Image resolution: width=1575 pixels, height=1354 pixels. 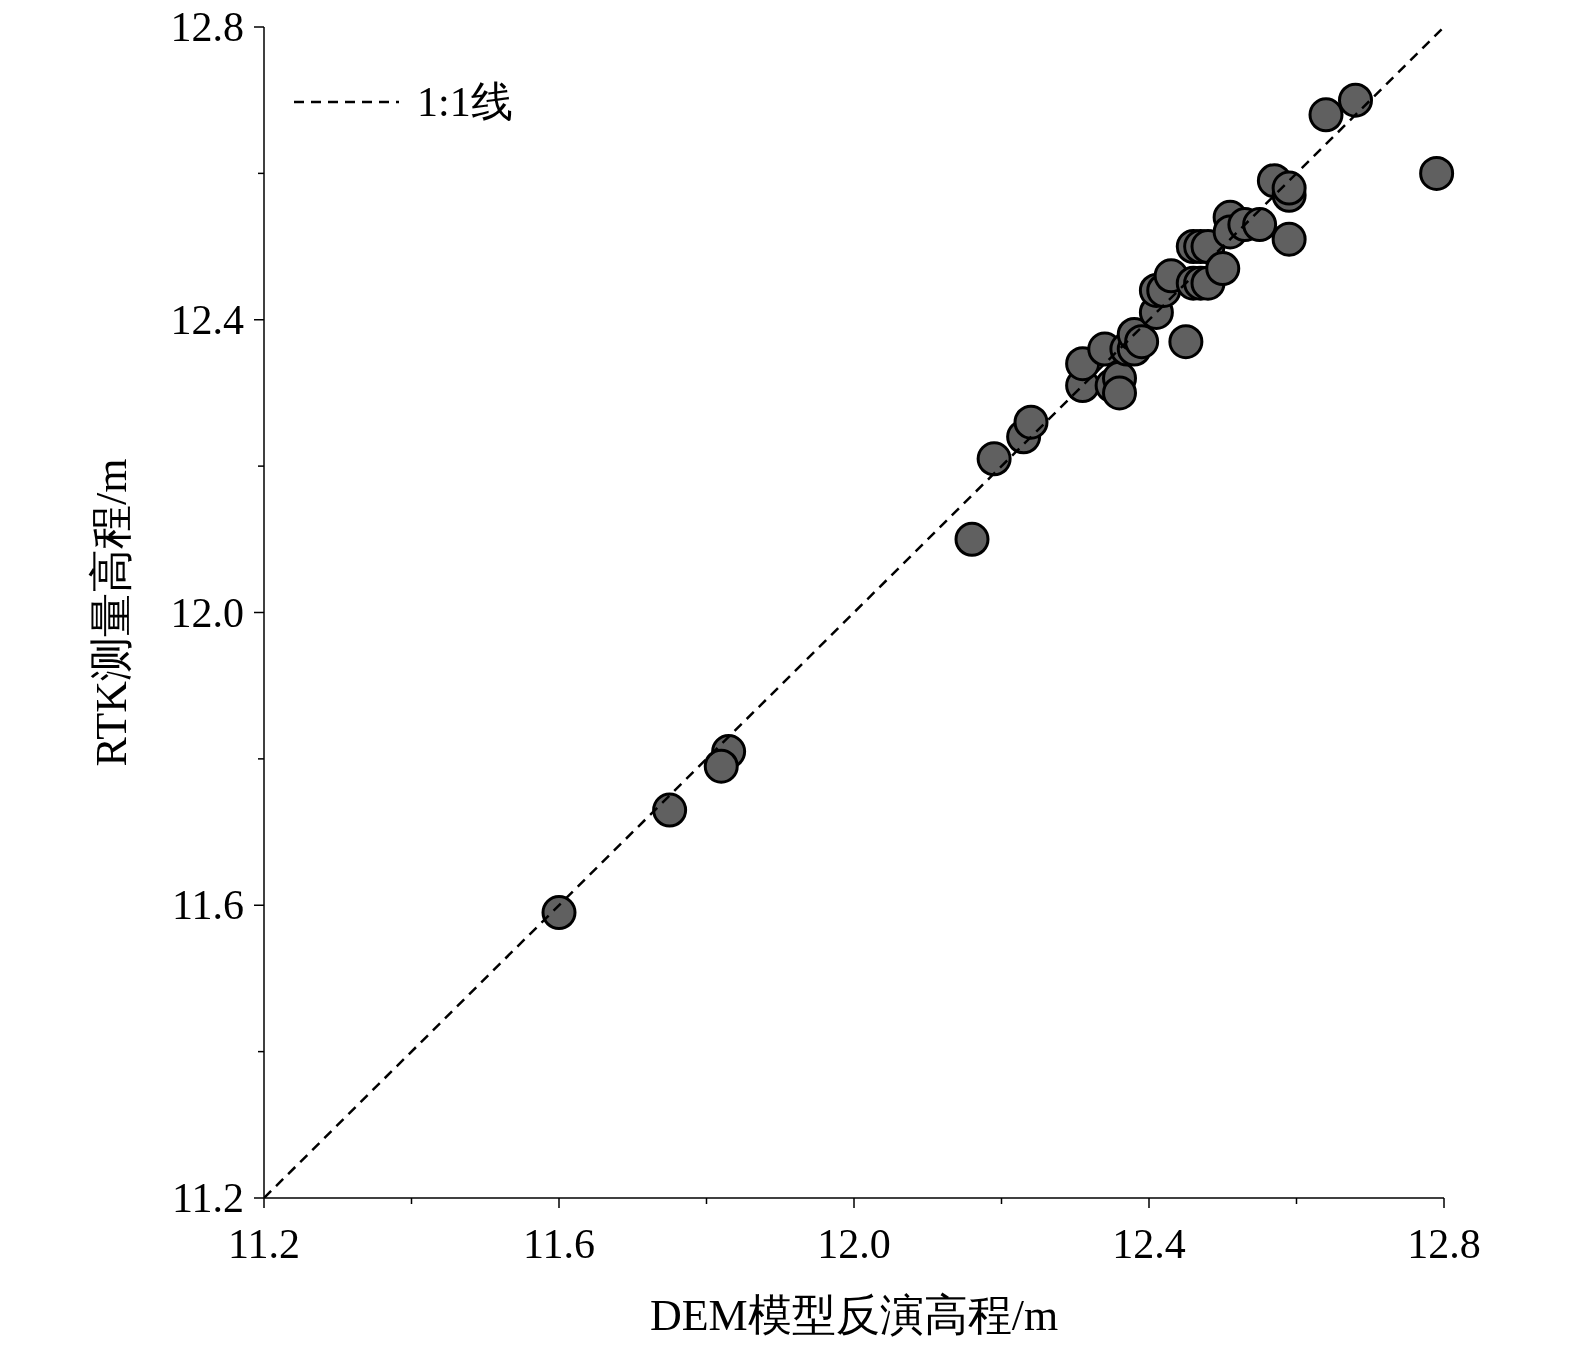 What do you see at coordinates (207, 612) in the screenshot?
I see `y-tick-label: 12.0` at bounding box center [207, 612].